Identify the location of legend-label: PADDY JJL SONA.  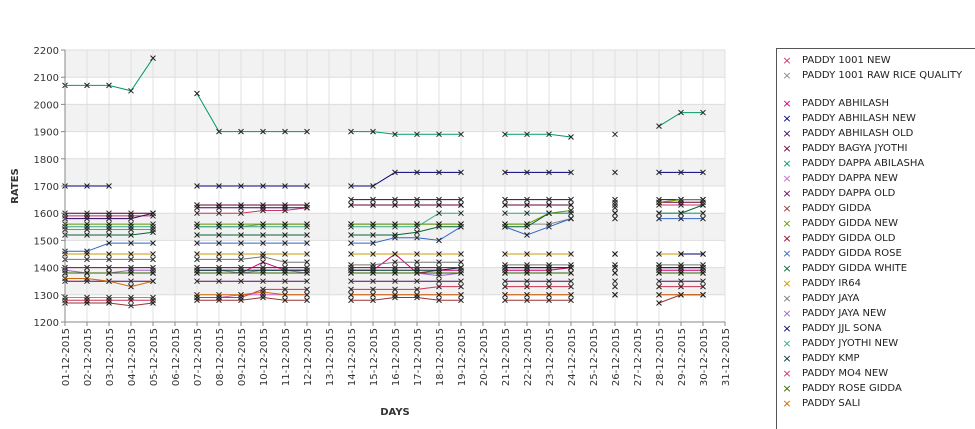
(842, 328).